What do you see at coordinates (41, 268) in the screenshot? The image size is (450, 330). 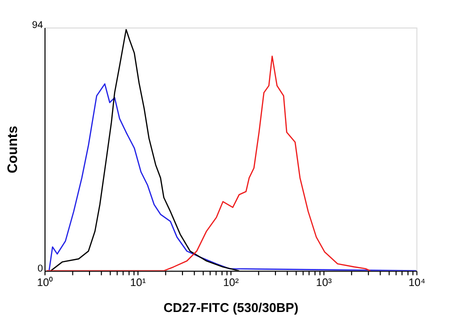 I see `y-tick-label: 0` at bounding box center [41, 268].